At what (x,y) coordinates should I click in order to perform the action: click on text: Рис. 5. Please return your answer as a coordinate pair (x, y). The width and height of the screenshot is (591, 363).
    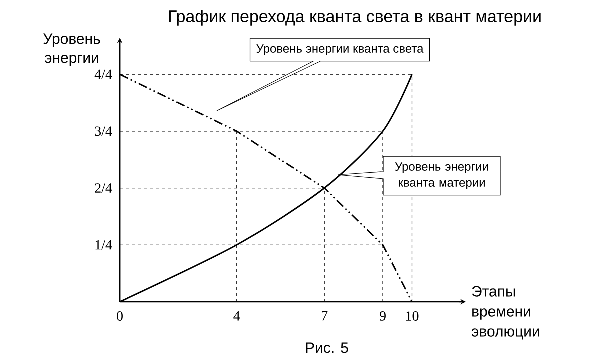
    Looking at the image, I should click on (327, 348).